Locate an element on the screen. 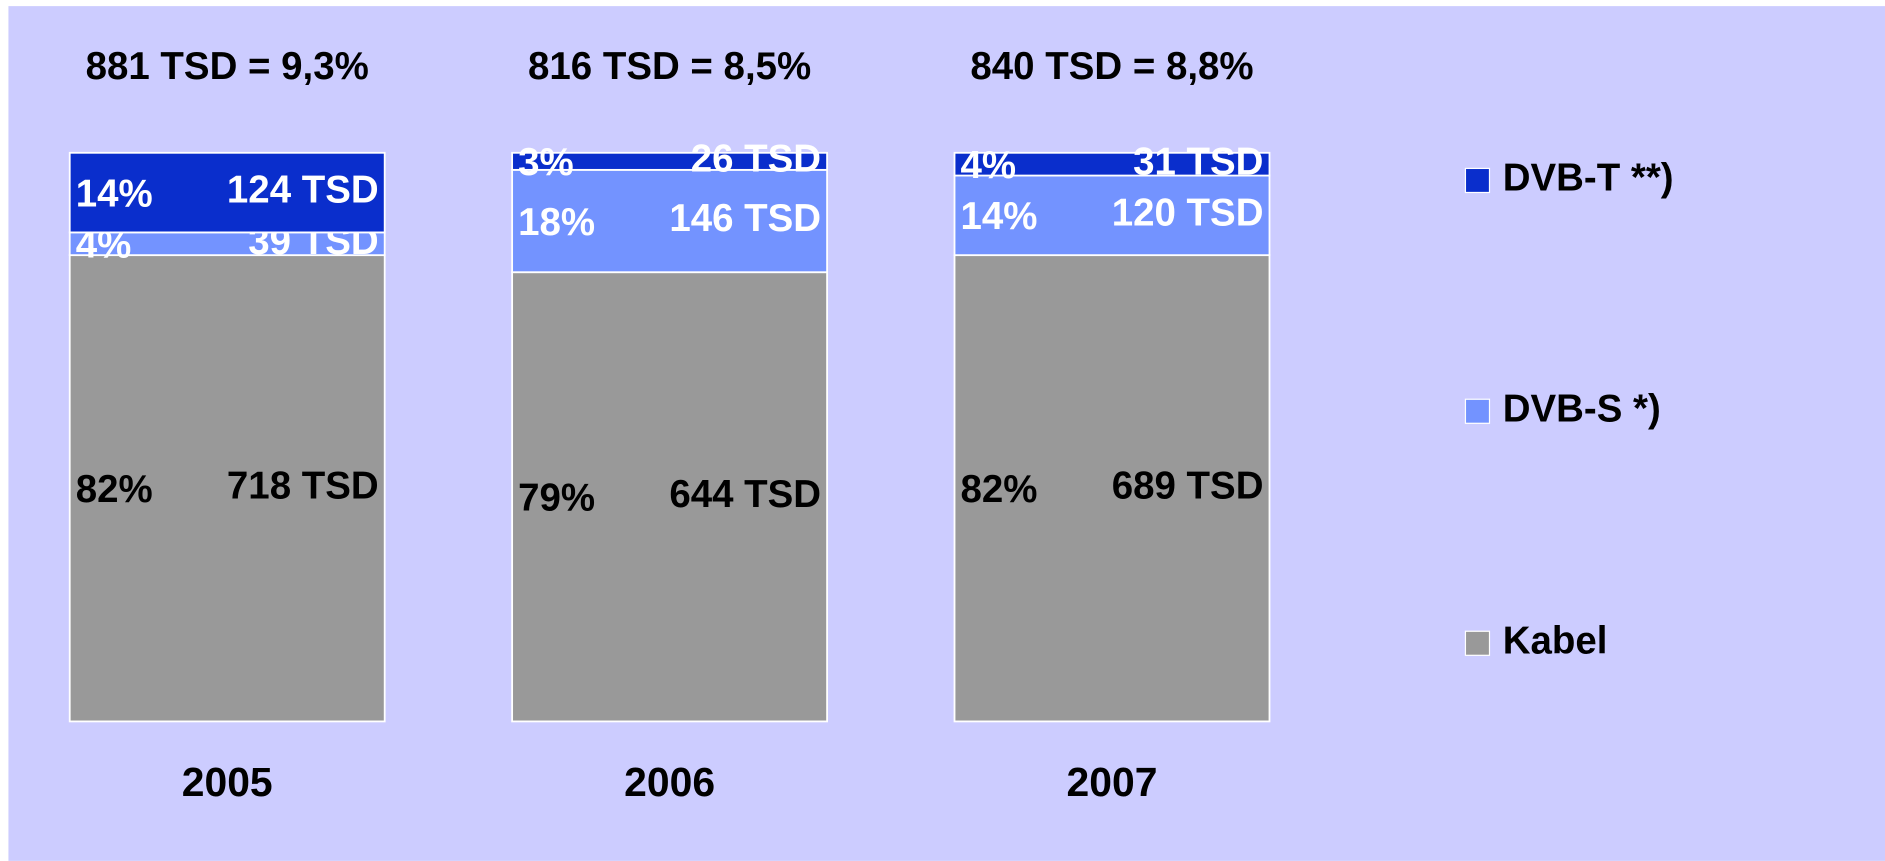  count-label: 689 TSD is located at coordinates (1188, 485).